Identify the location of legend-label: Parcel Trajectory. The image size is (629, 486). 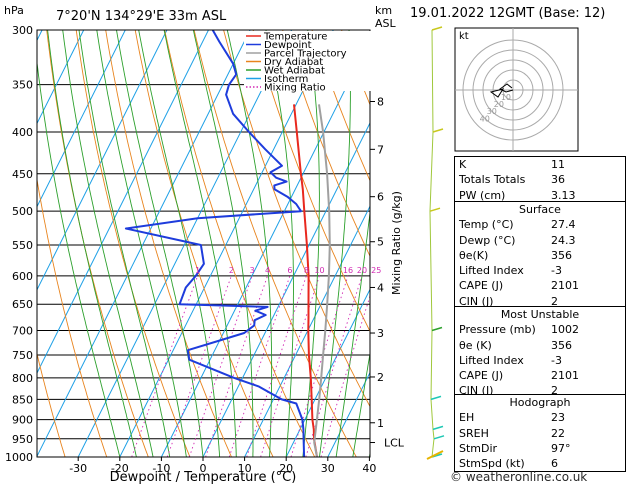
(305, 54).